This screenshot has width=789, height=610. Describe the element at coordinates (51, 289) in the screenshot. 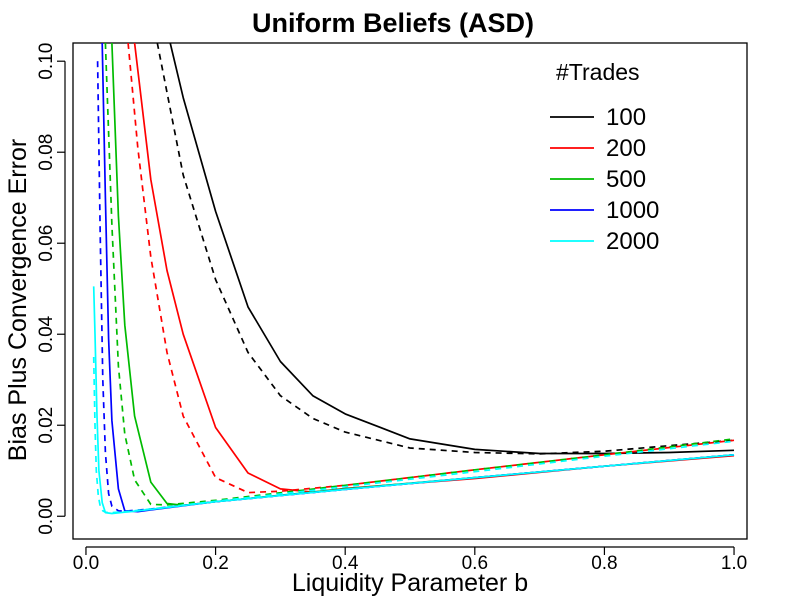

I see `y-axis: 0.00 0.02 0.04 0.06 0.08 0.10` at that location.